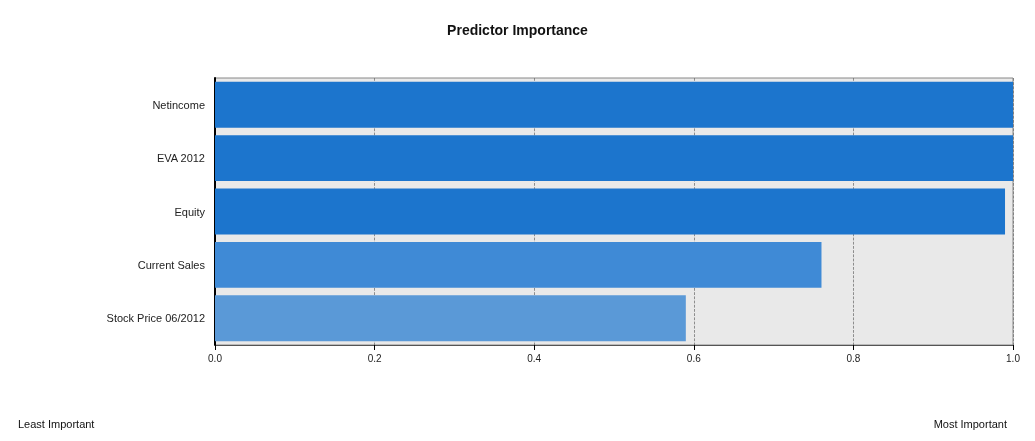 This screenshot has width=1035, height=441. I want to click on x-tick-label: 0.6, so click(694, 358).